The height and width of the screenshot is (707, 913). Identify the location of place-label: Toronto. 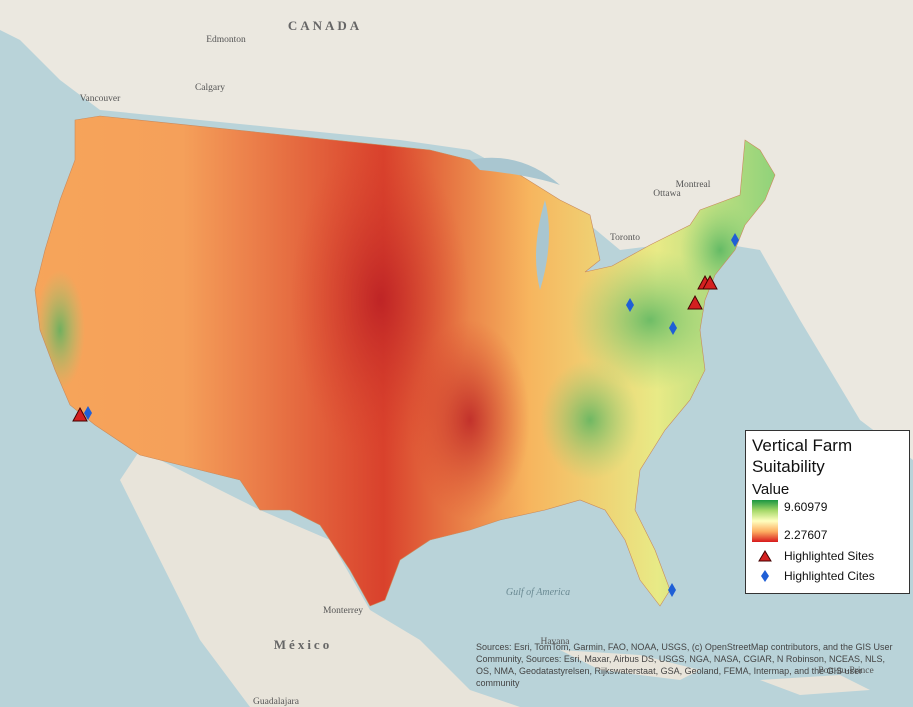
(625, 238).